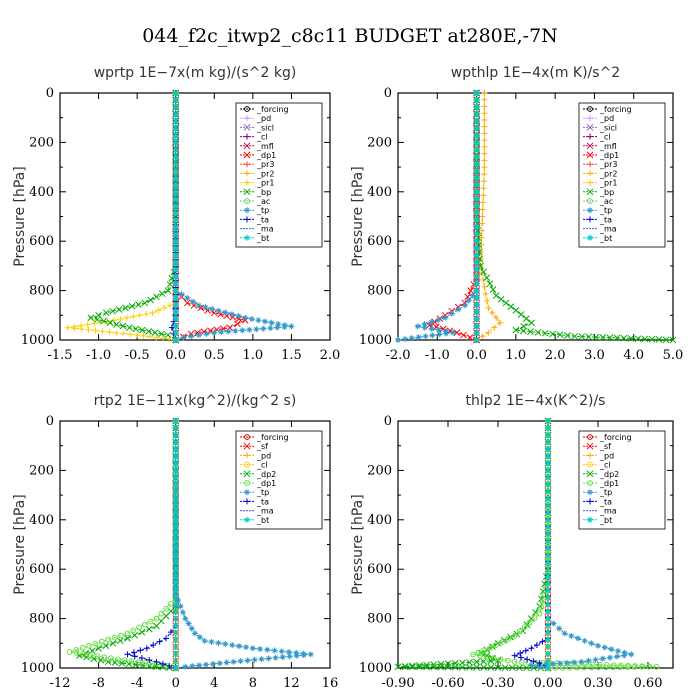  I want to click on x-tick-label: 4, so click(214, 683).